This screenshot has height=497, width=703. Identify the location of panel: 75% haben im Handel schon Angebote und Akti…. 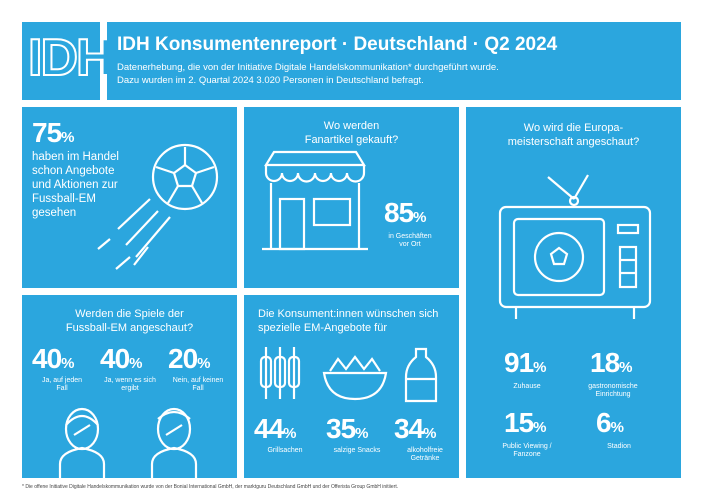
(129, 197).